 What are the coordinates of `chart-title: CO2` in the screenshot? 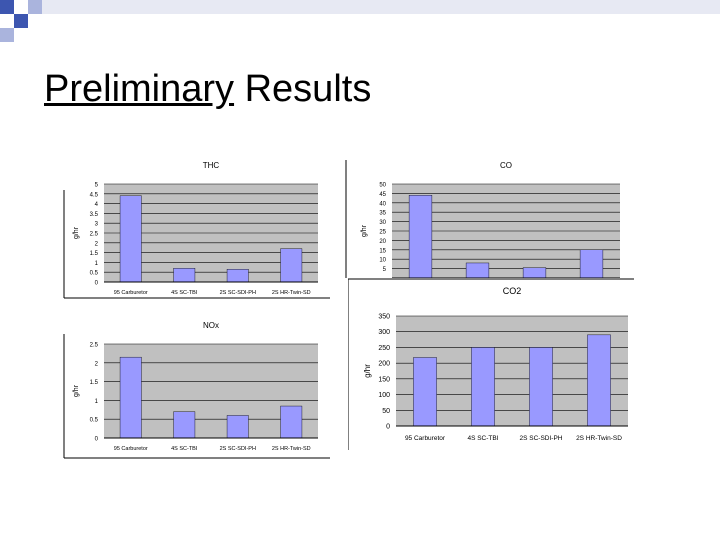 It's located at (512, 291).